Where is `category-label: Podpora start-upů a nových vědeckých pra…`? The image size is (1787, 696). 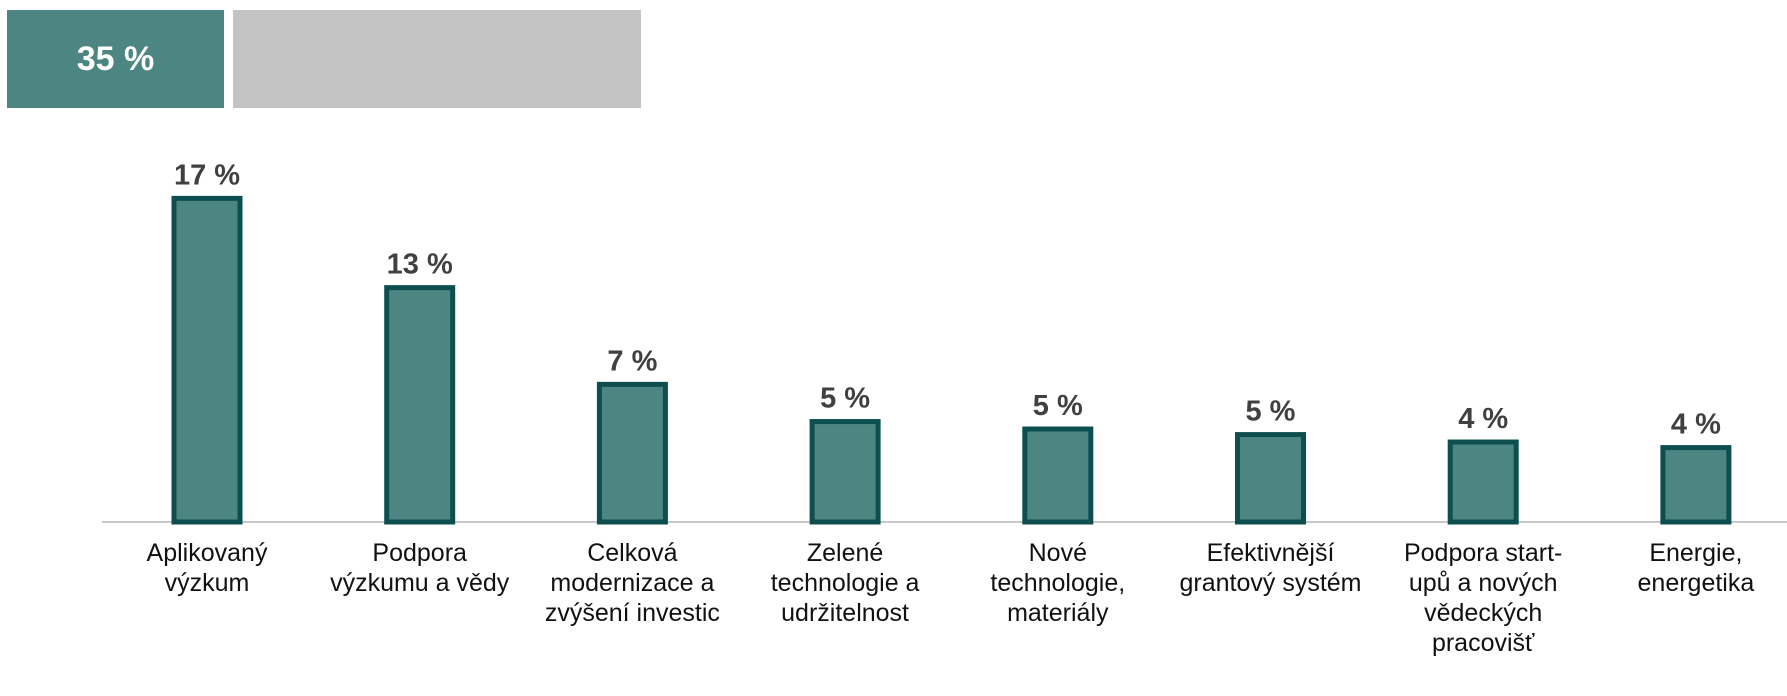
category-label: Podpora start-upů a nových vědeckých pra… is located at coordinates (1483, 598).